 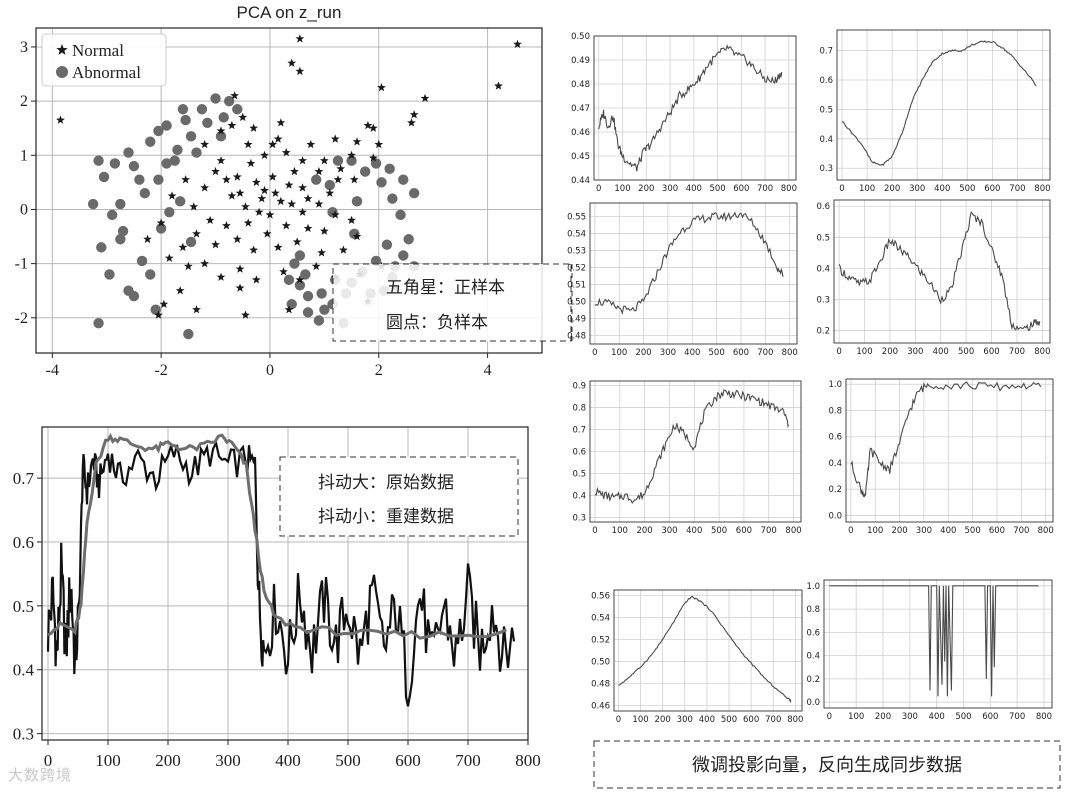 I want to click on mini-ytick-label: 0.5, so click(x=579, y=475).